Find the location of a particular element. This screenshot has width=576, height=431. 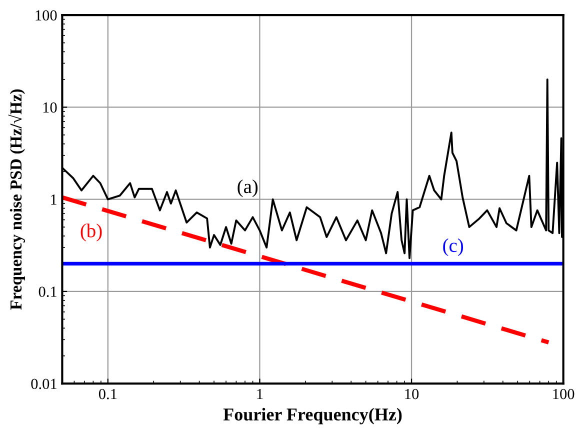

annotation: (a) is located at coordinates (248, 188).